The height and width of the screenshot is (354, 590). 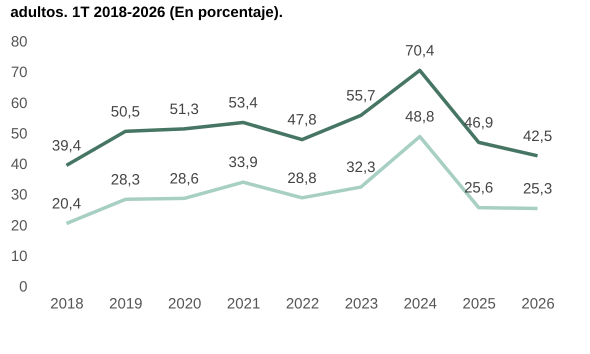 What do you see at coordinates (479, 188) in the screenshot?
I see `data-label: 25,6` at bounding box center [479, 188].